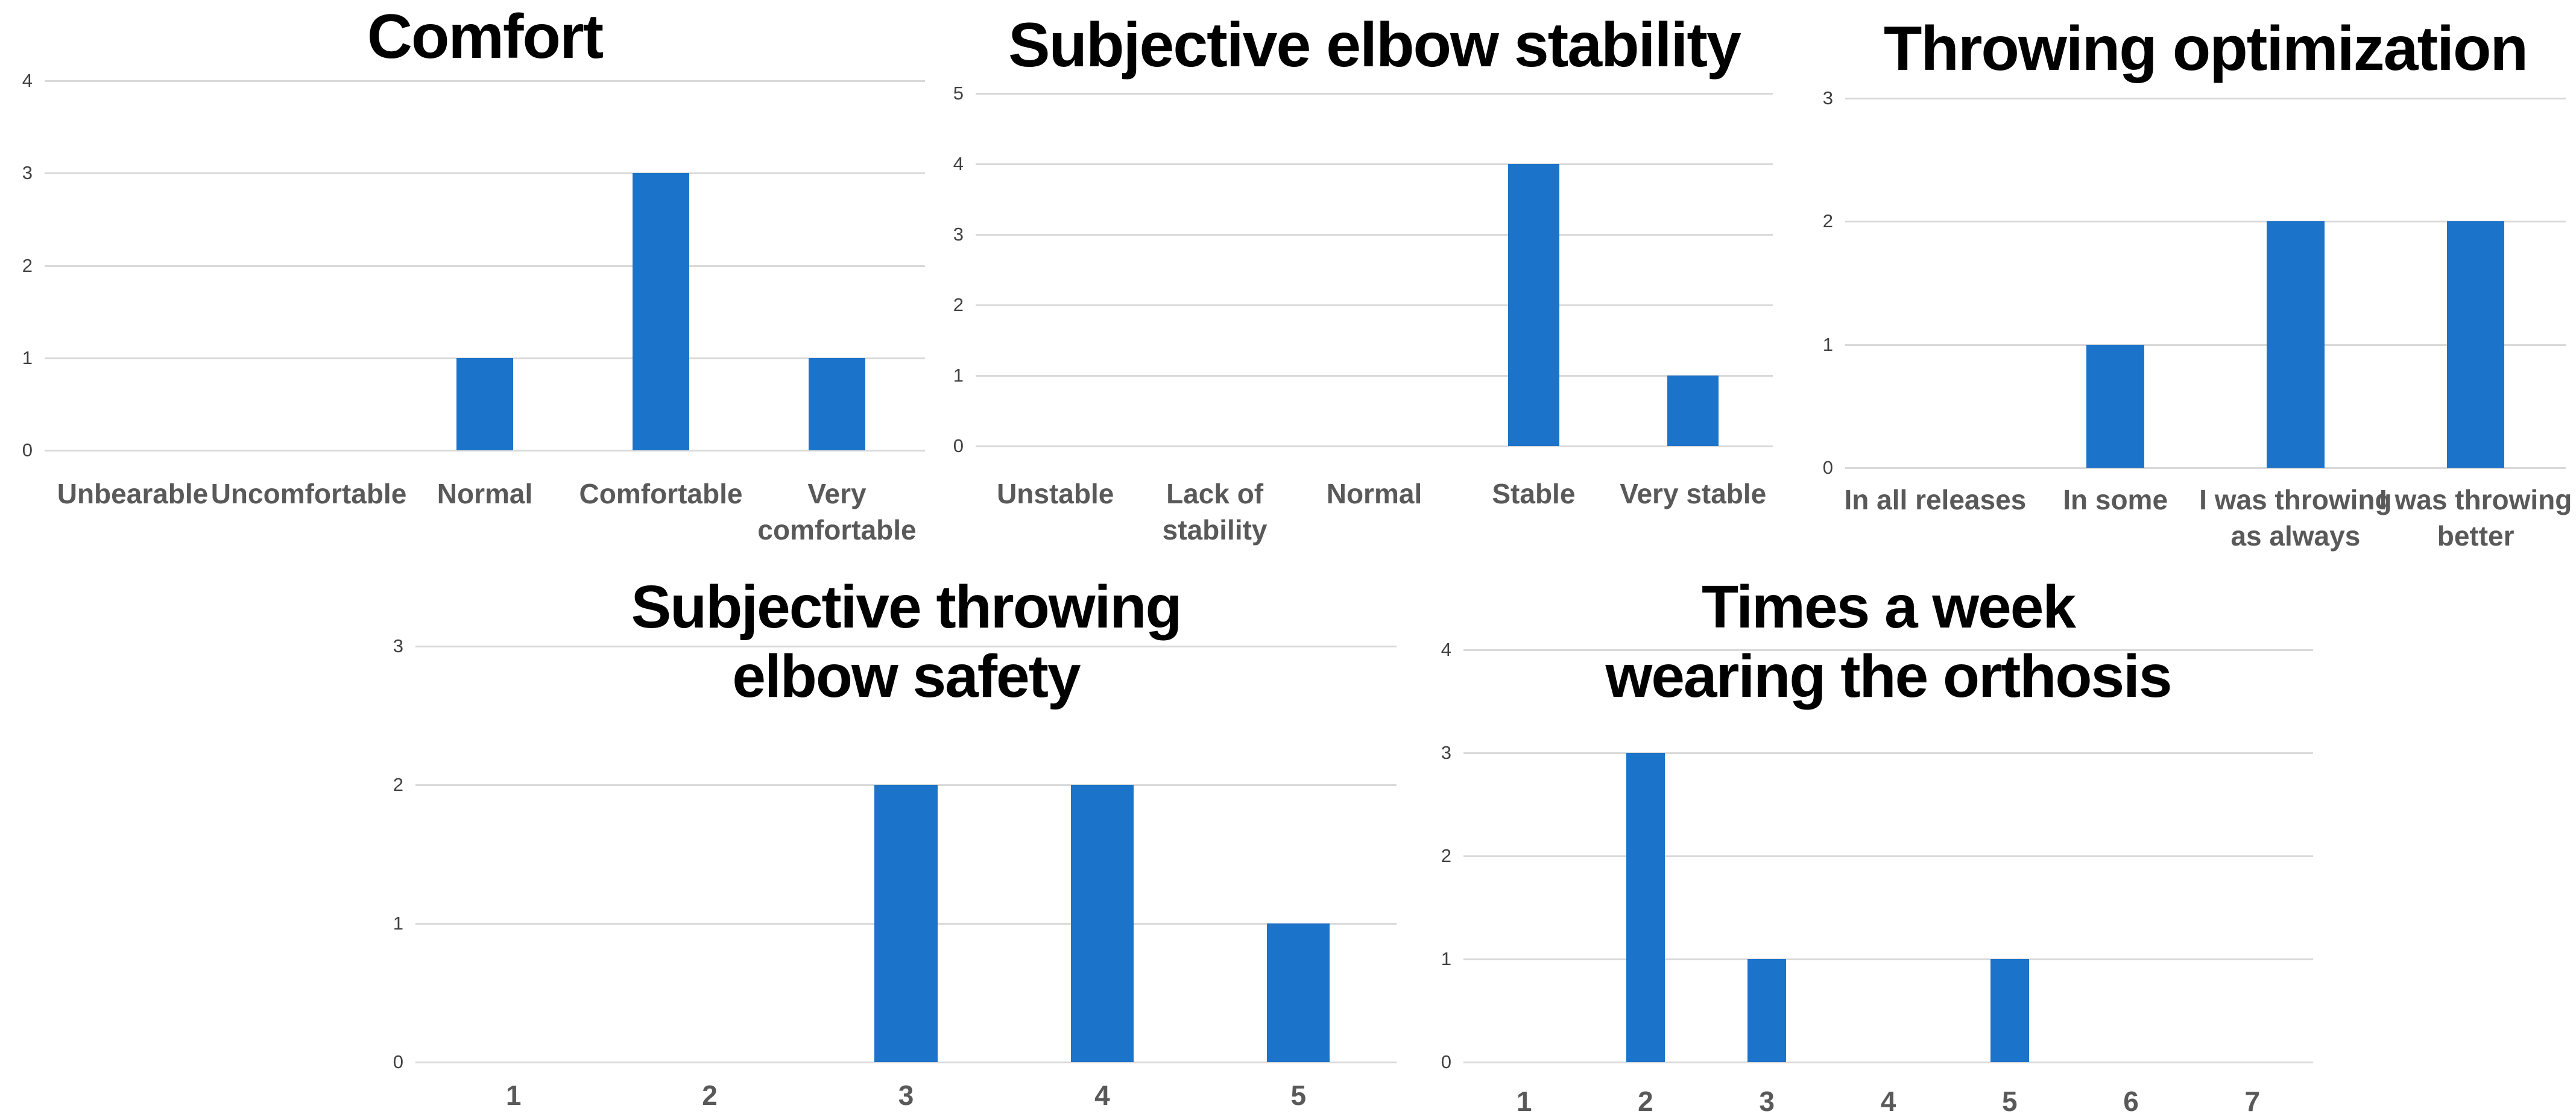  Describe the element at coordinates (484, 404) in the screenshot. I see `bar-normal` at that location.